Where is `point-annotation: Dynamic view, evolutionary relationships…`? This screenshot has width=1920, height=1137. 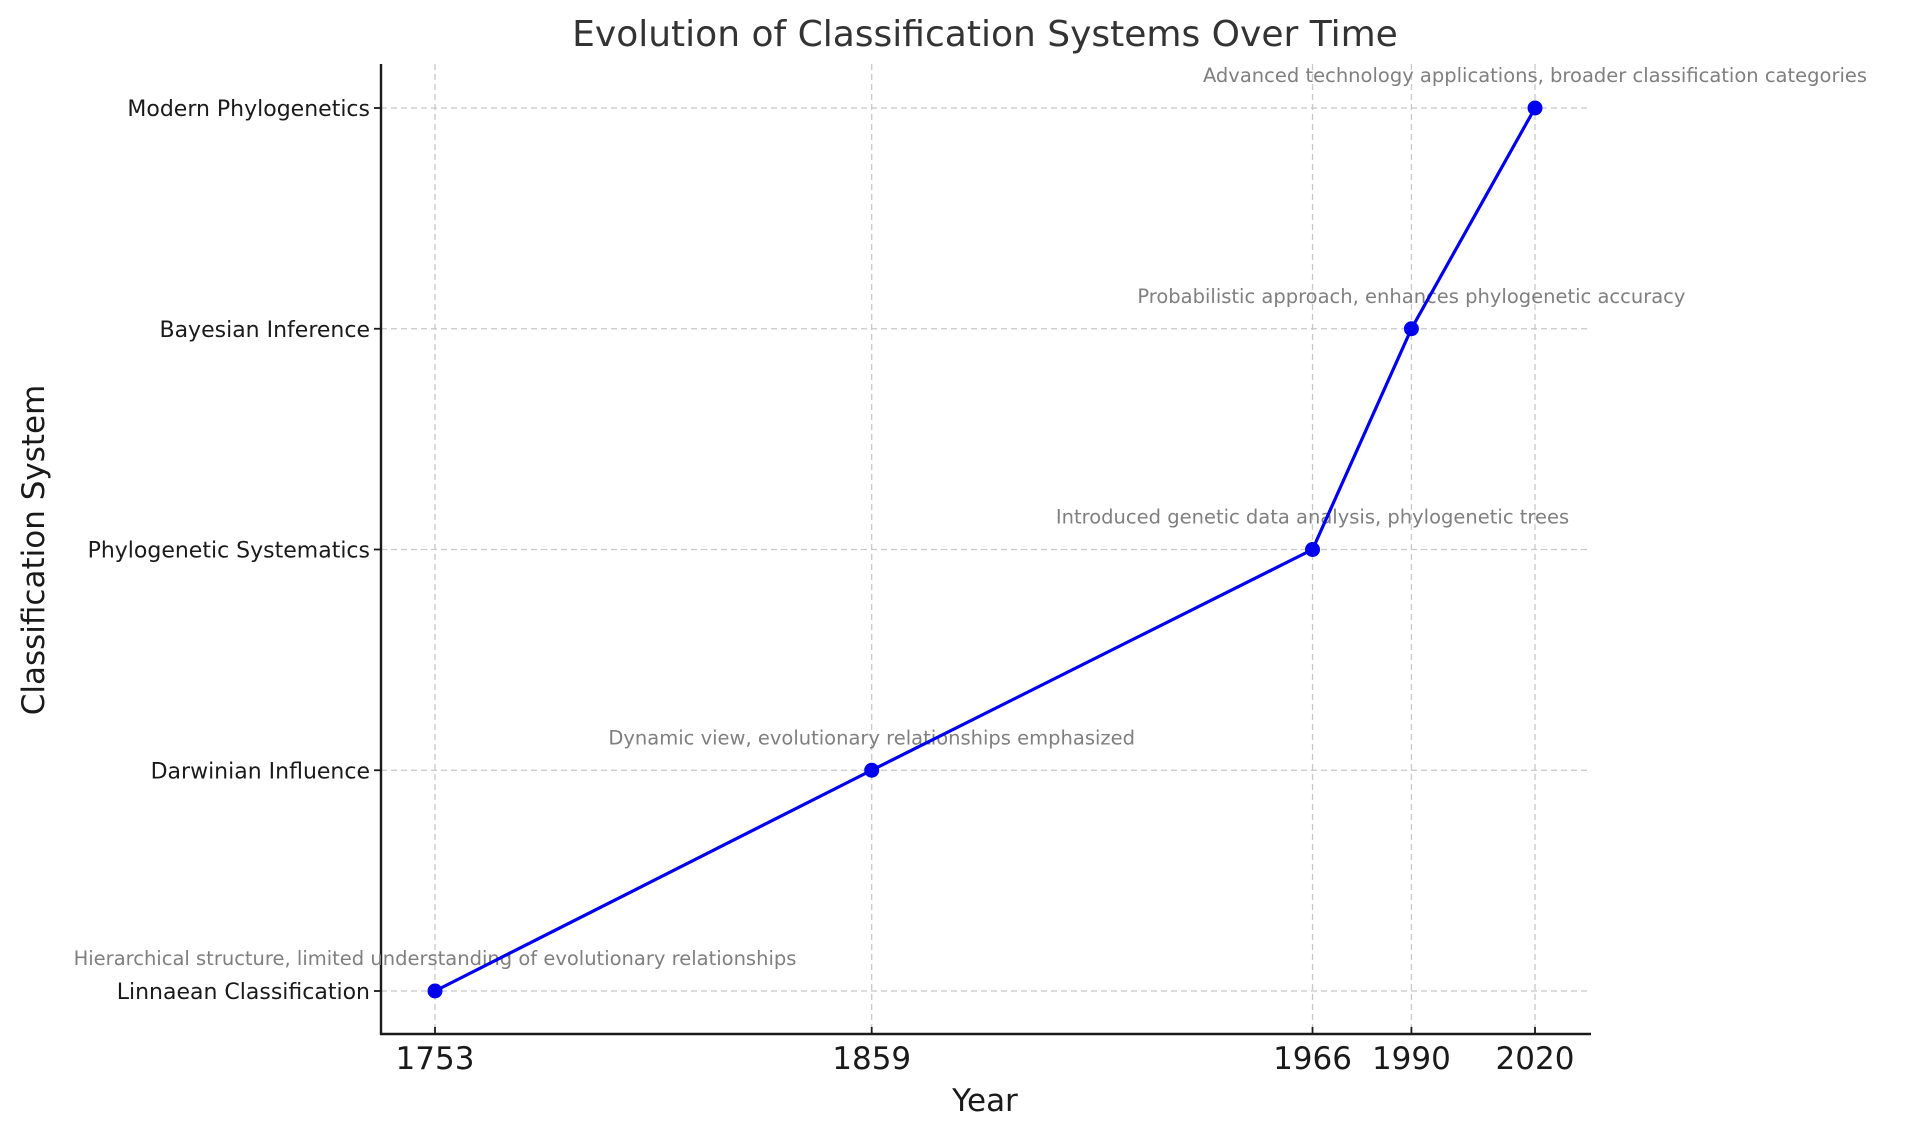
point-annotation: Dynamic view, evolutionary relationships… is located at coordinates (871, 737).